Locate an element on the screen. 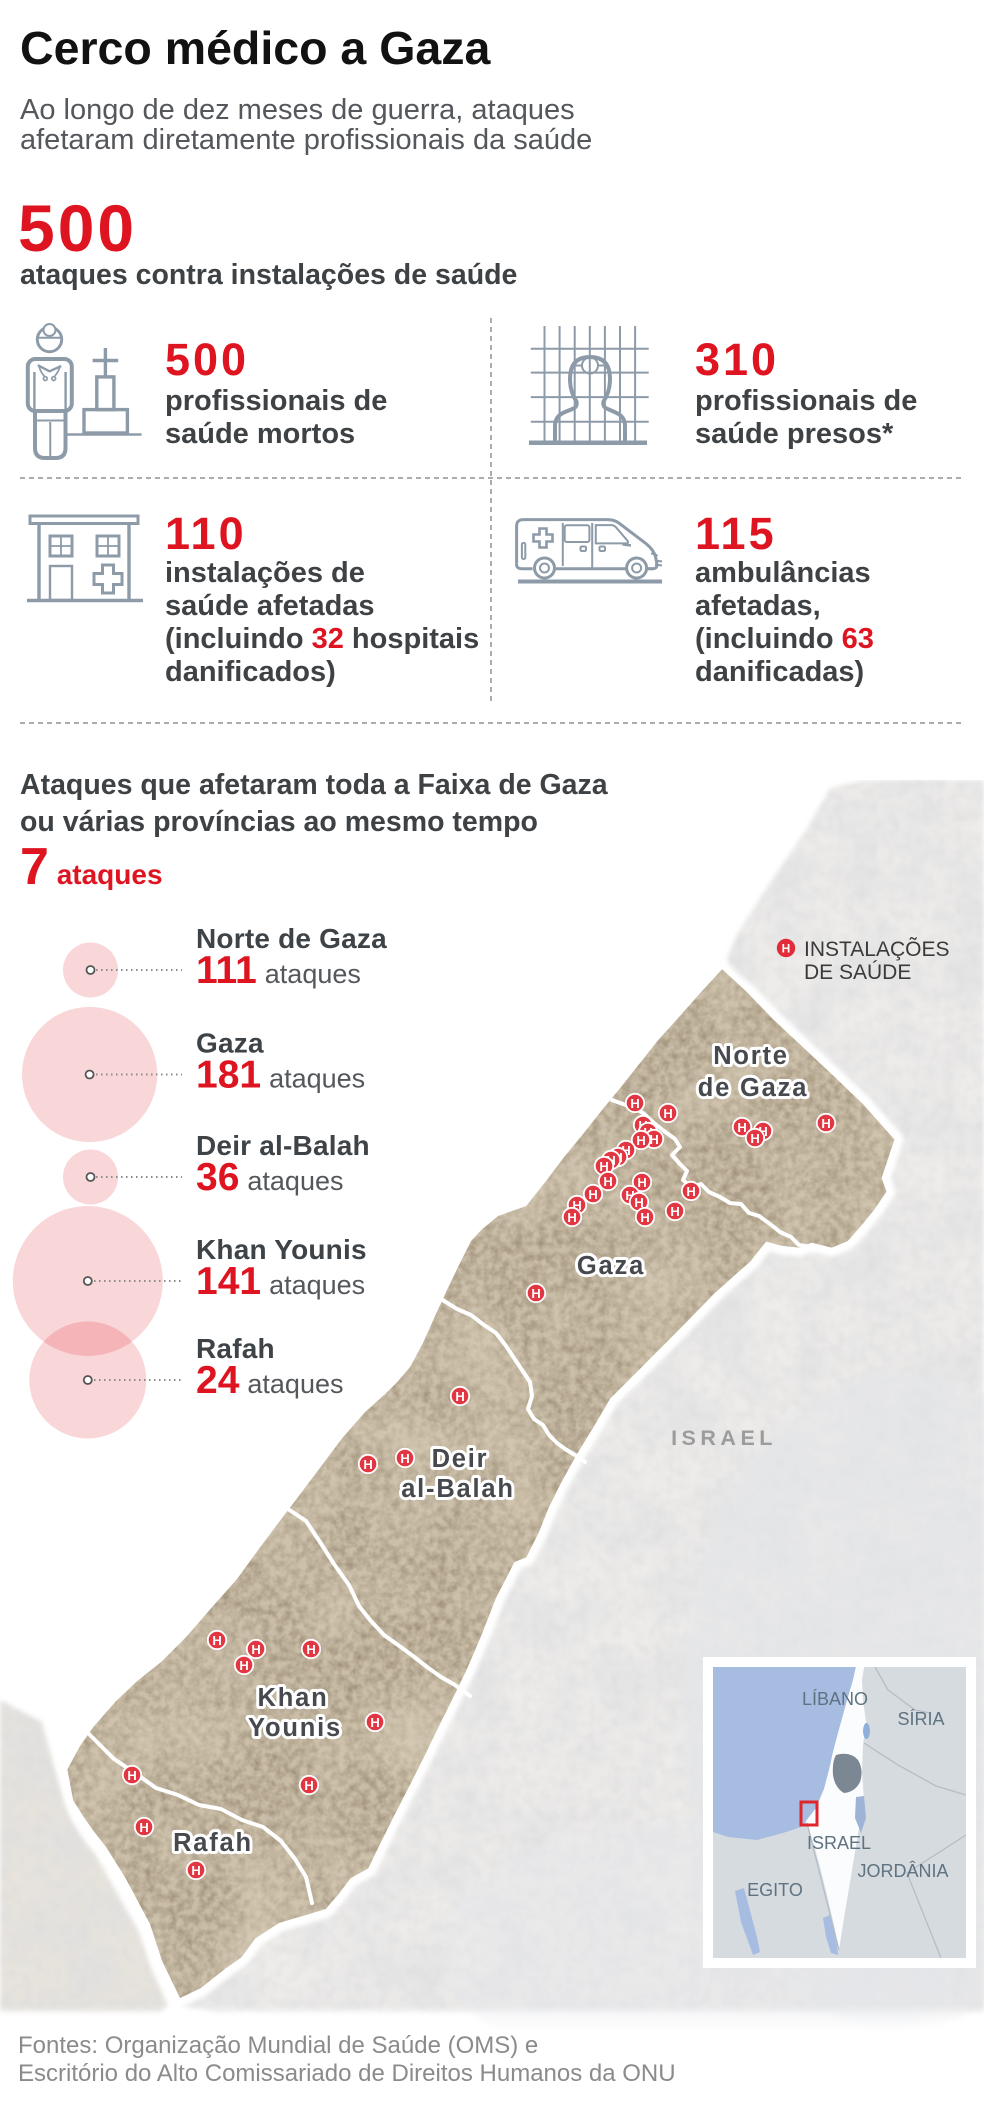 This screenshot has width=984, height=2103. svg-text: Khan Younis is located at coordinates (281, 1249).